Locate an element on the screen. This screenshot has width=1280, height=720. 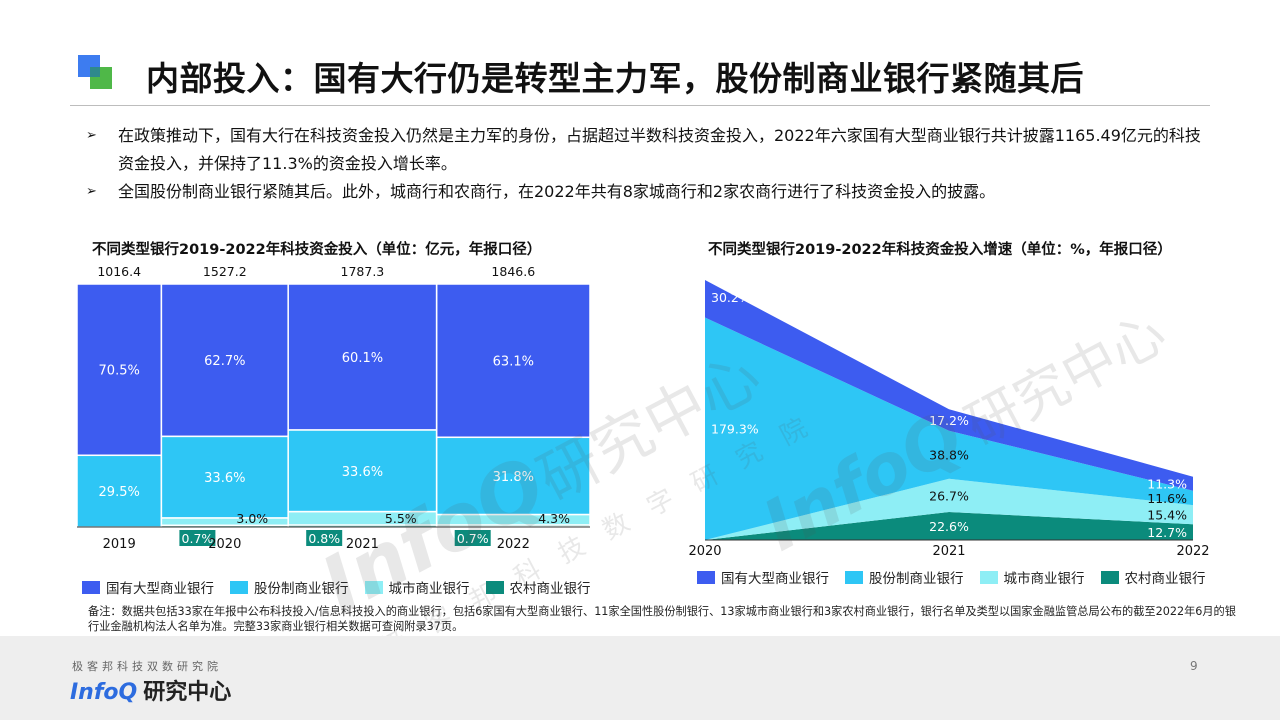
area-data-label: 22.6% is located at coordinates (949, 526).